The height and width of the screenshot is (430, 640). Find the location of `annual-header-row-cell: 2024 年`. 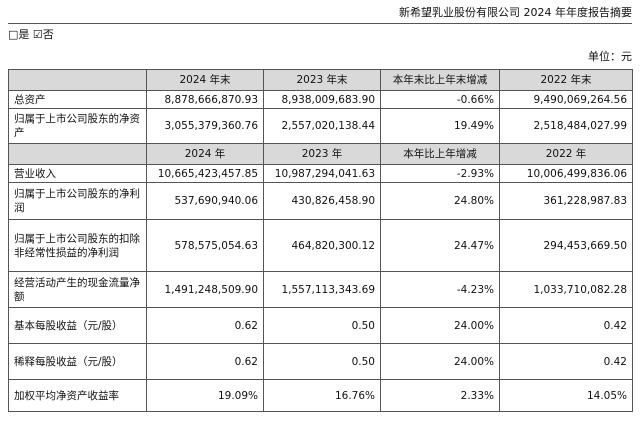

annual-header-row-cell: 2024 年 is located at coordinates (205, 154).